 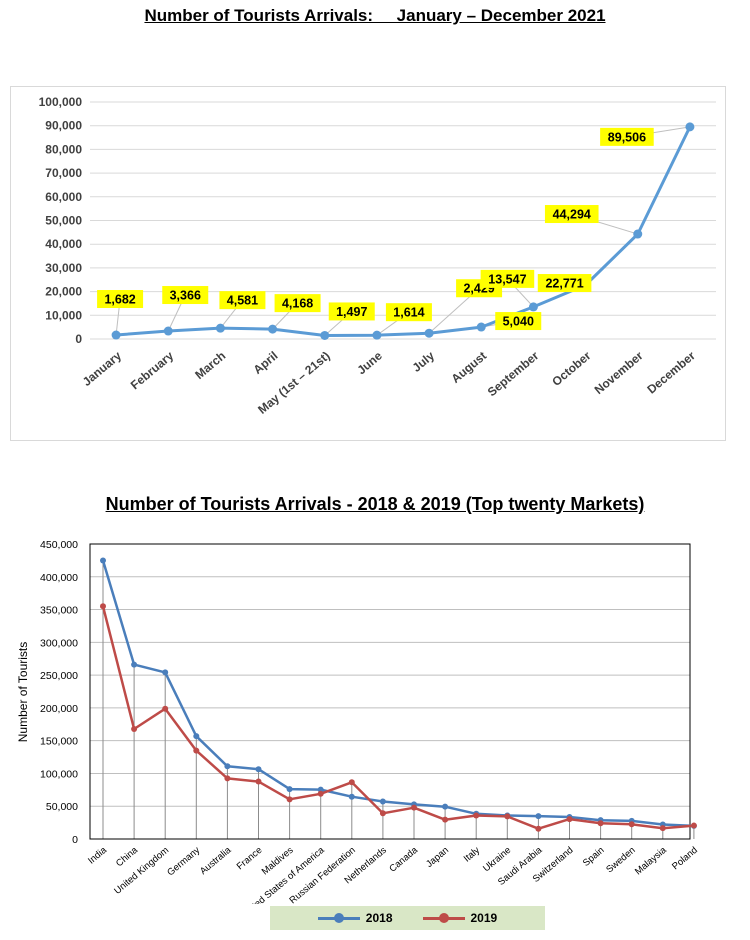 What do you see at coordinates (437, 857) in the screenshot?
I see `chart2-x-tick-label: Japan` at bounding box center [437, 857].